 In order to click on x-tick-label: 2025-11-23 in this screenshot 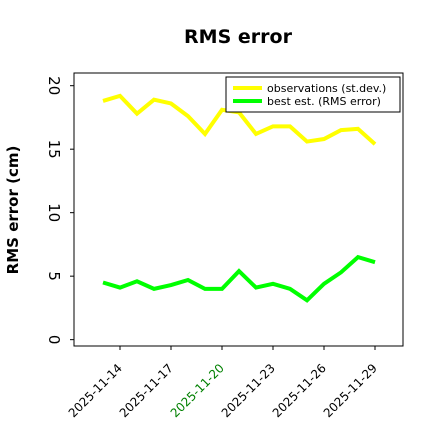, I will do `click(248, 390)`.